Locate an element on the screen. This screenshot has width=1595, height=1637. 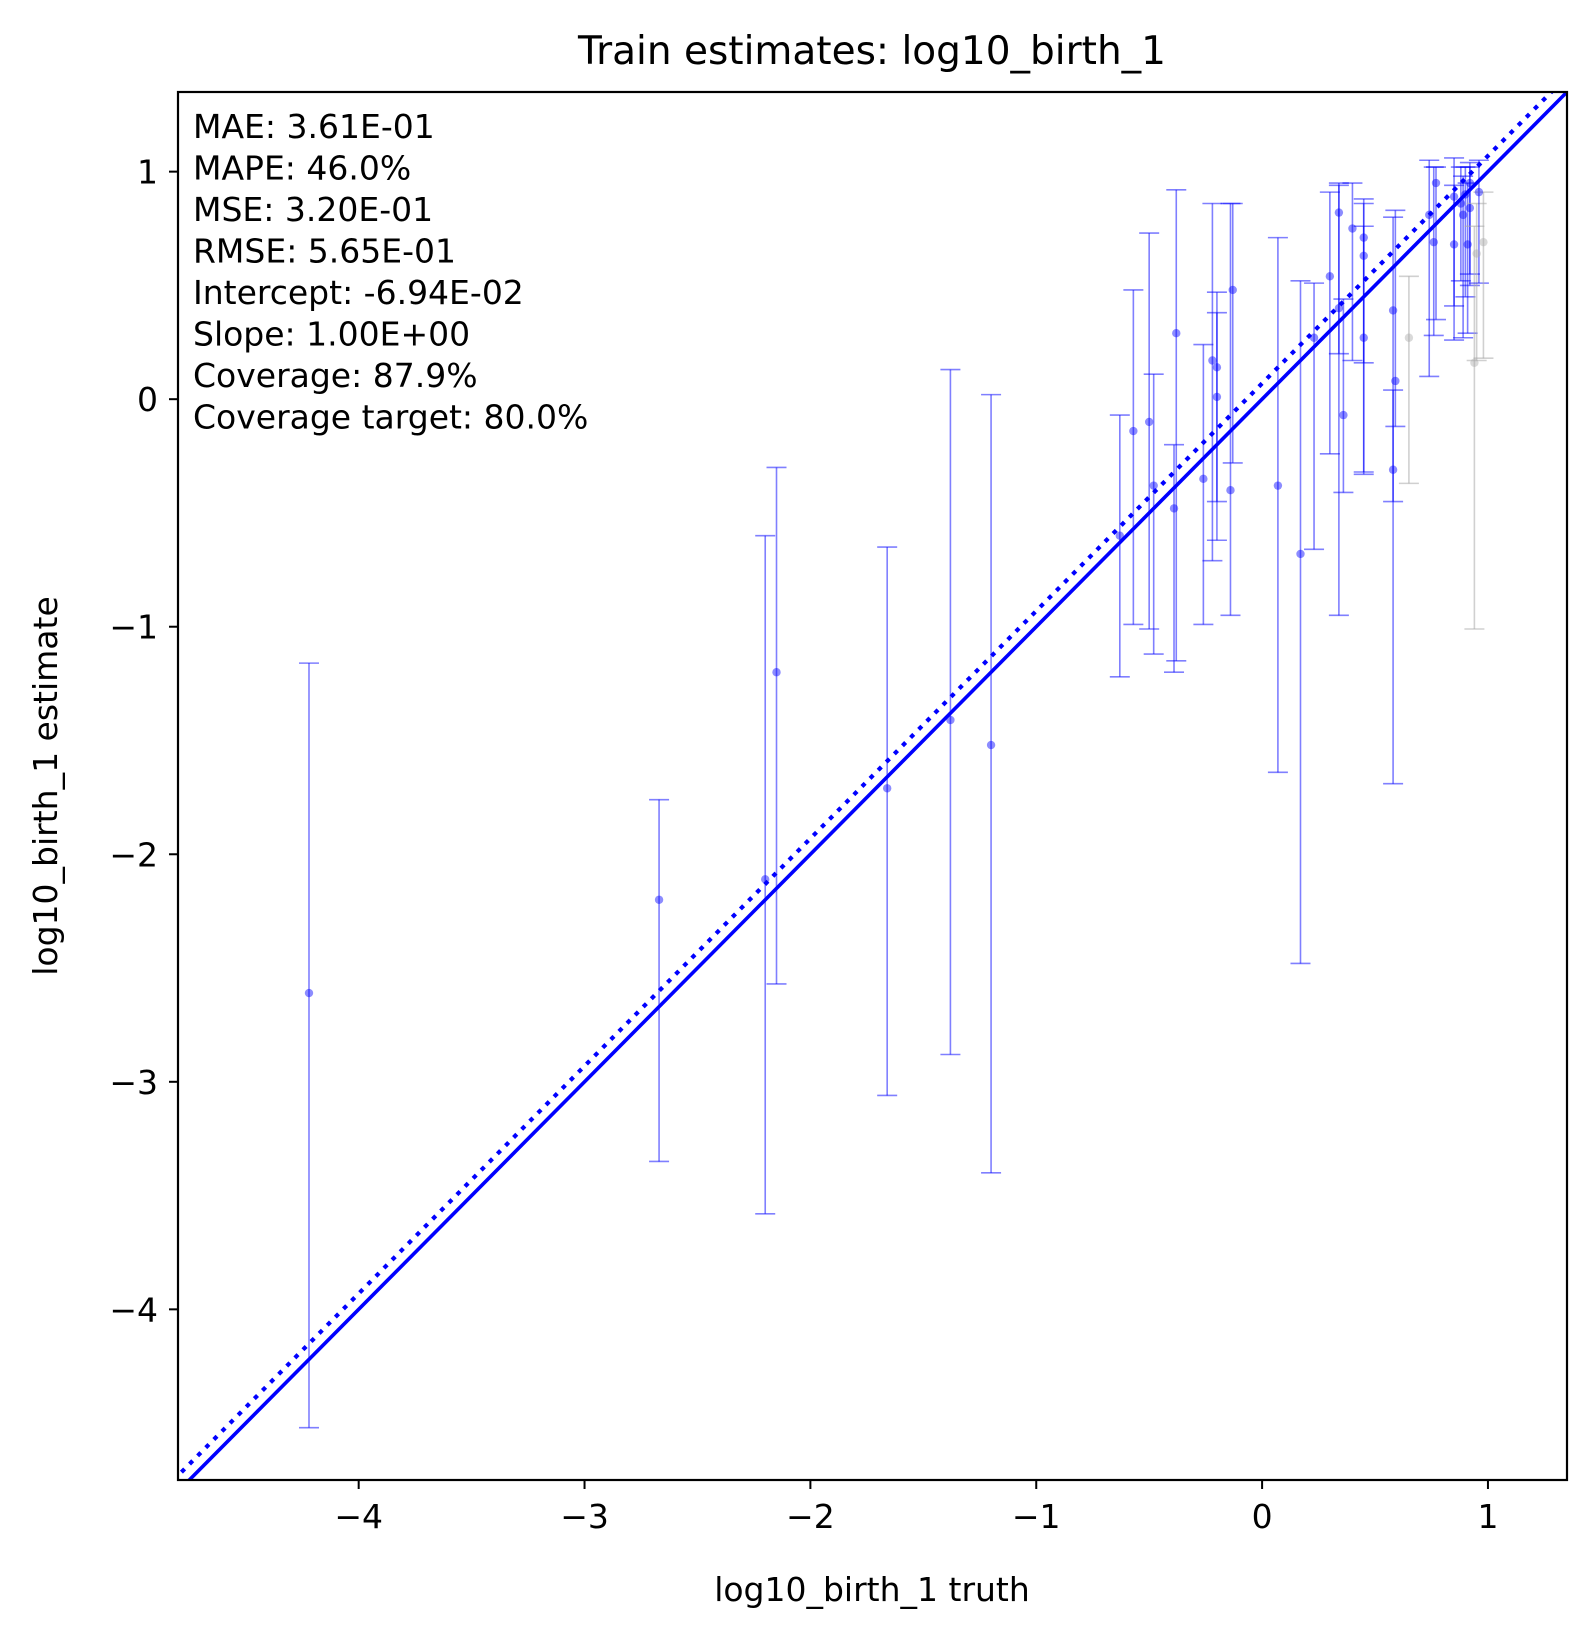
stat-line: RMSE: 5.65E-01 is located at coordinates (324, 251).